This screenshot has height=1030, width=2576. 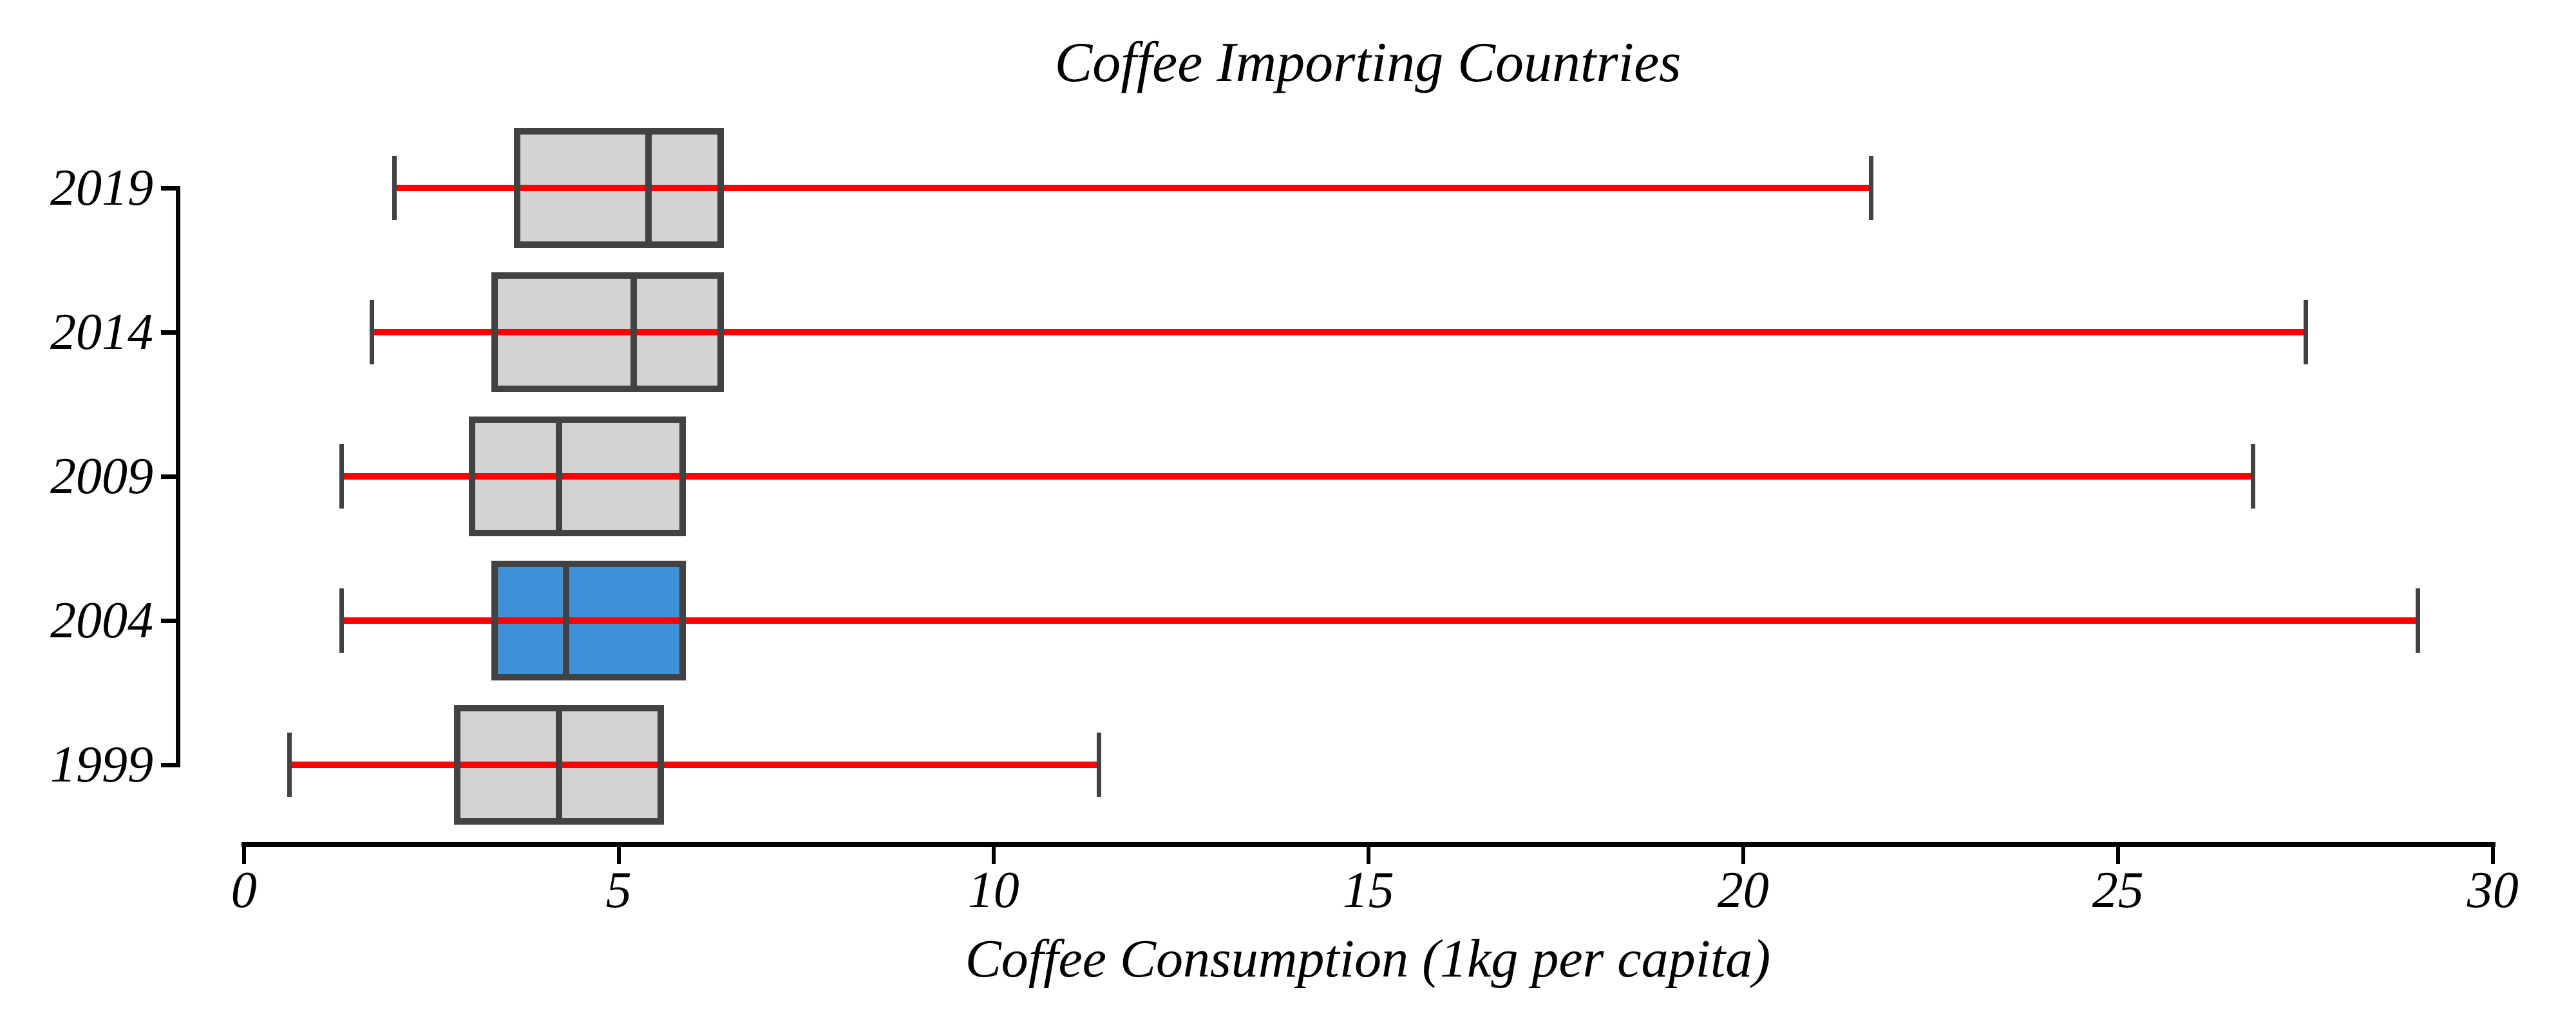 I want to click on box-outline-2019, so click(x=619, y=188).